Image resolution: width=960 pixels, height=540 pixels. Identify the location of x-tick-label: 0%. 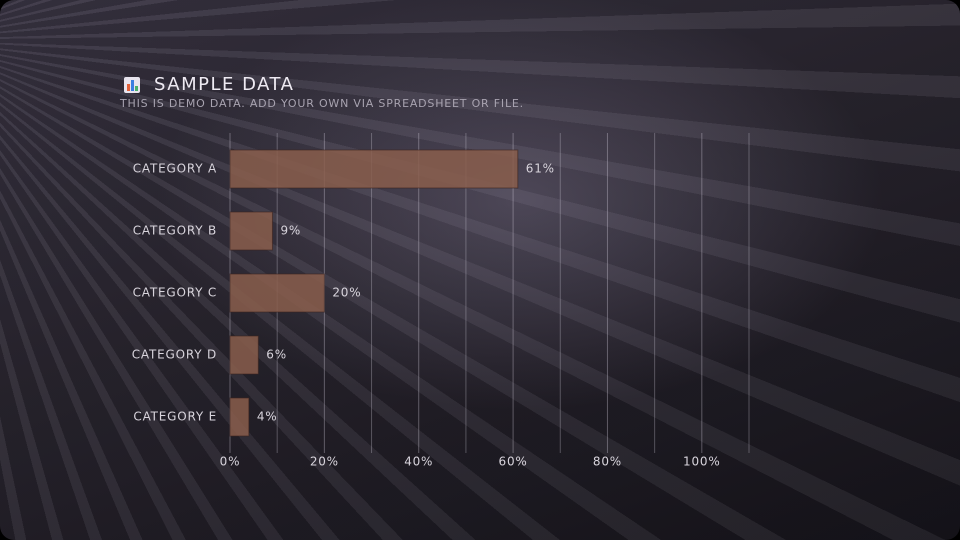
(230, 462).